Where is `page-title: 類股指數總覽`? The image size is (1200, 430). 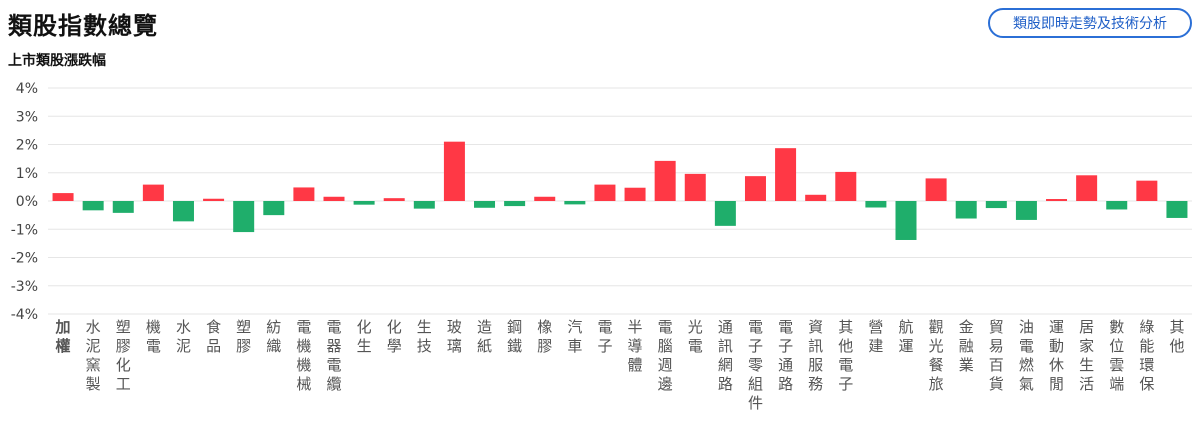 page-title: 類股指數總覽 is located at coordinates (83, 26).